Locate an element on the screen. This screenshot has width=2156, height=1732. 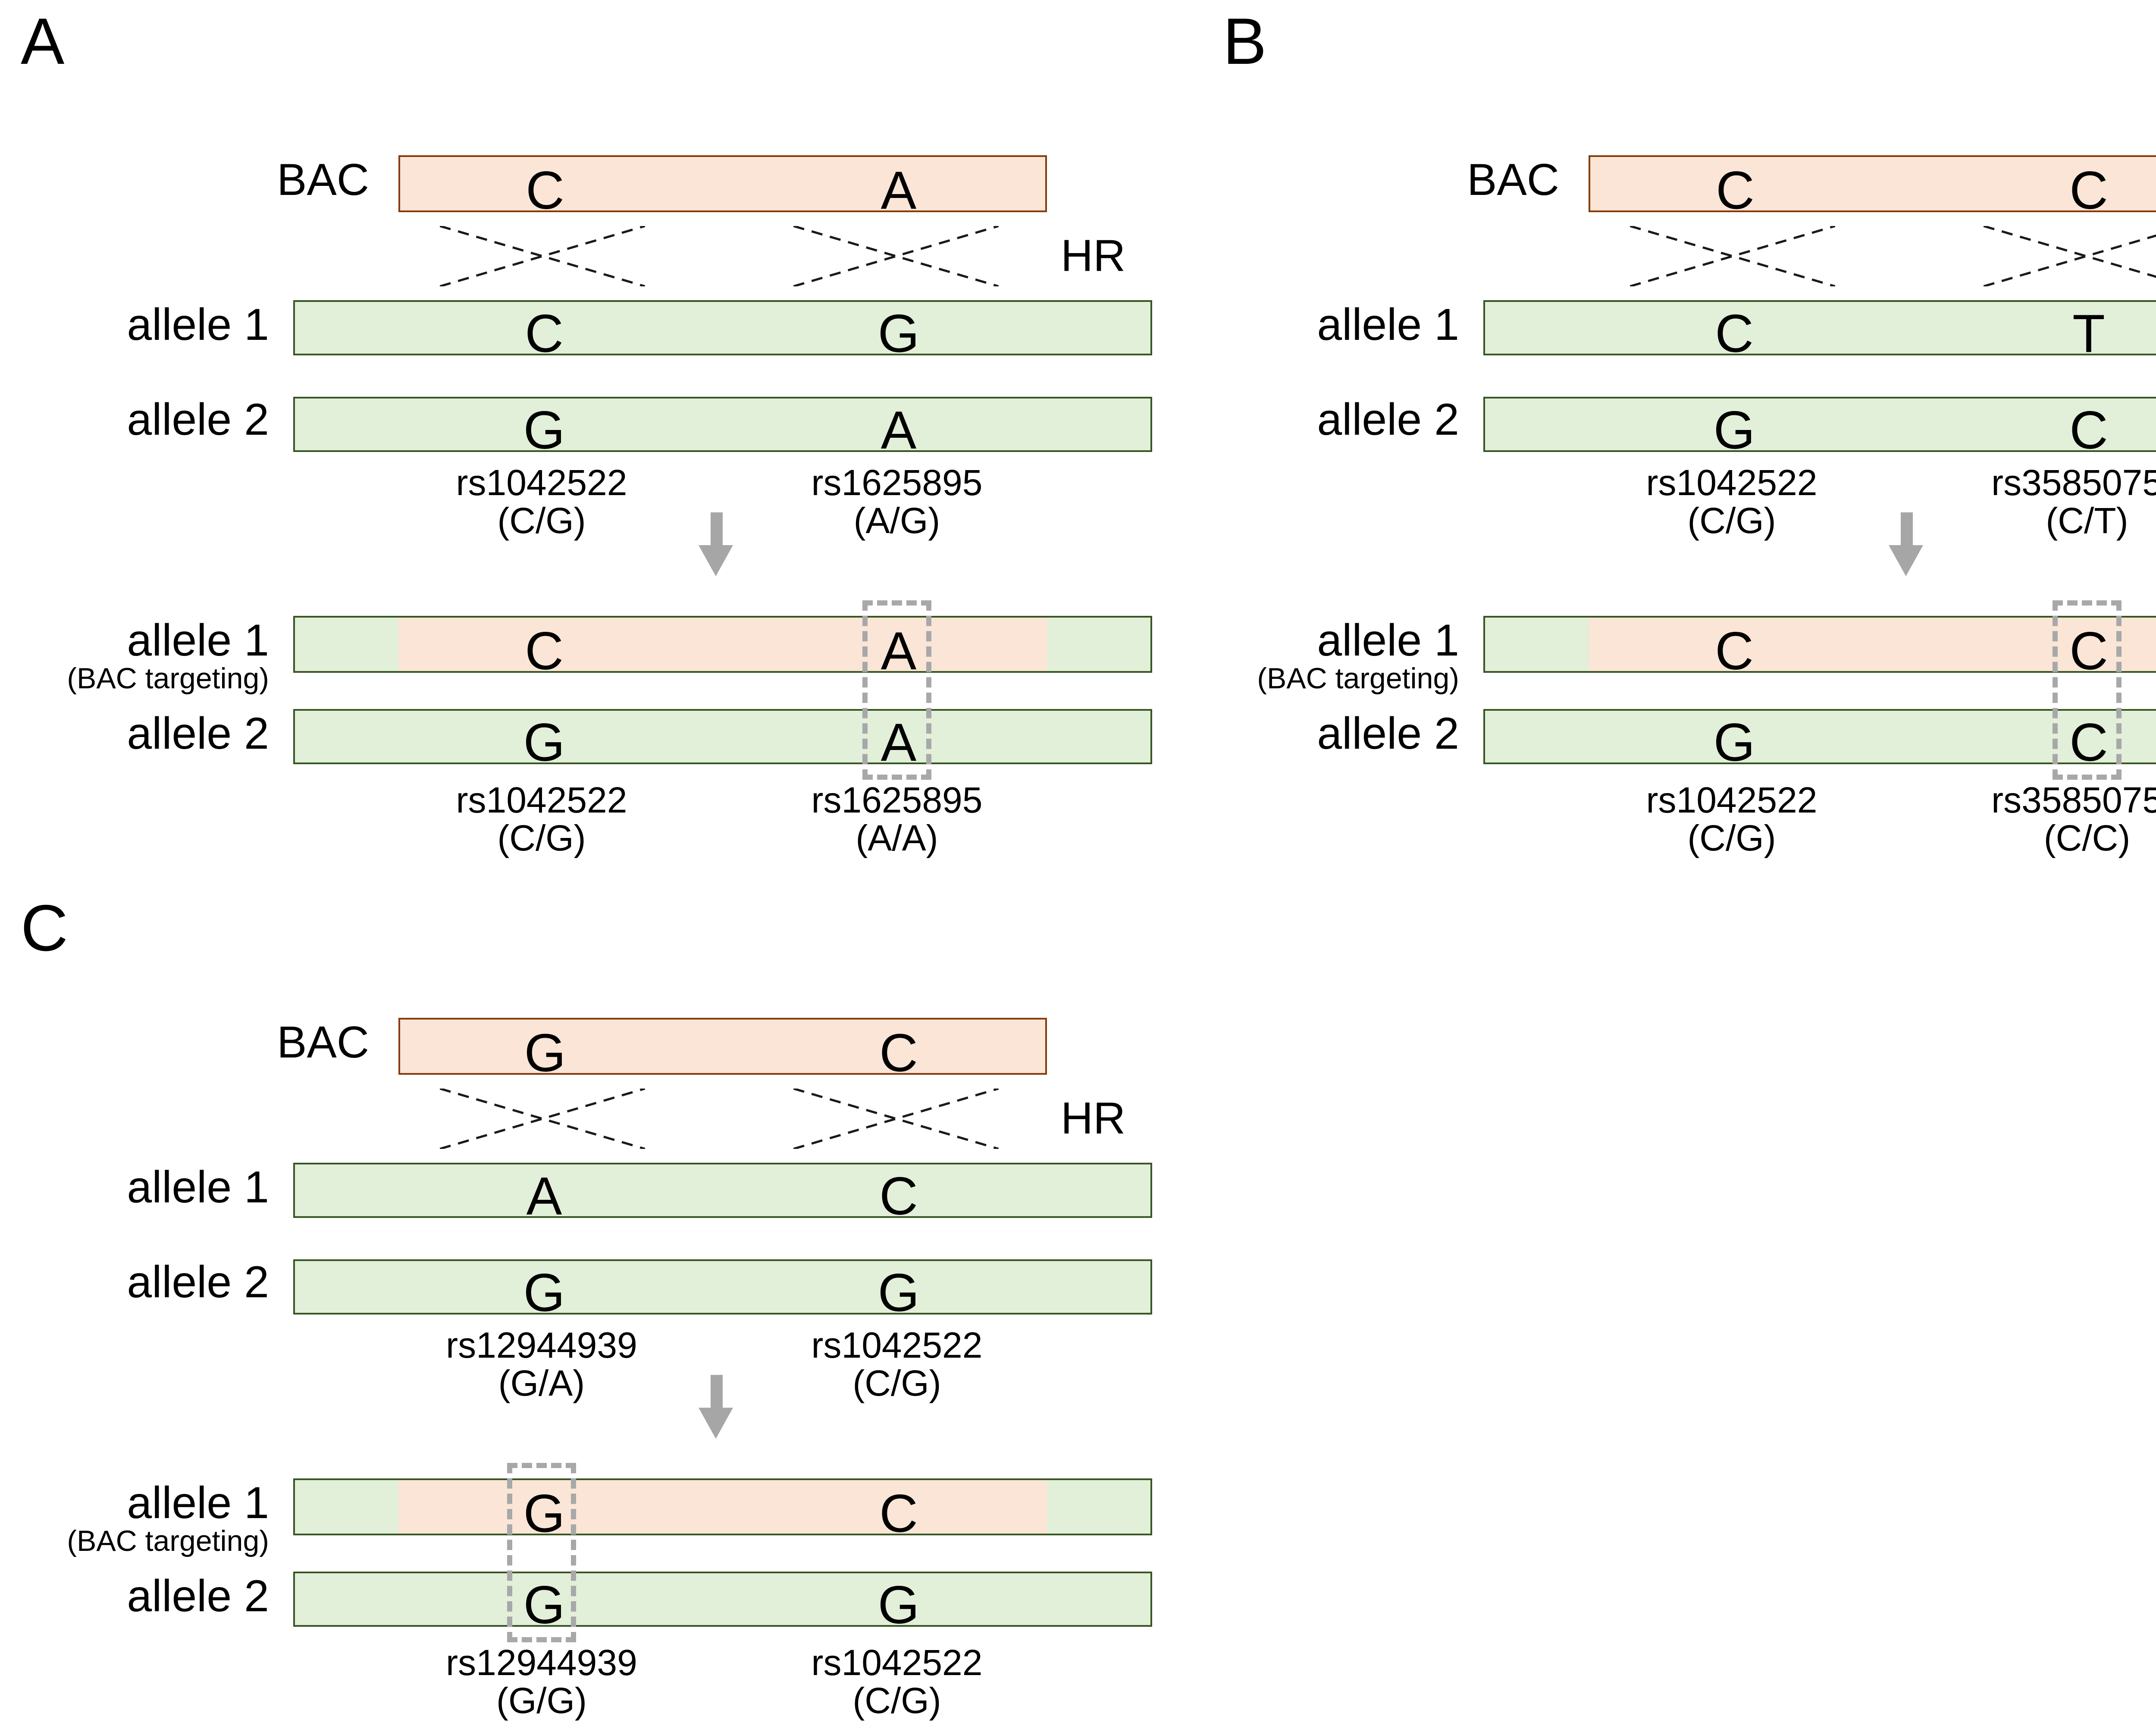
snp2-result-annotation: rs1042522 (C/G) is located at coordinates (897, 1683).